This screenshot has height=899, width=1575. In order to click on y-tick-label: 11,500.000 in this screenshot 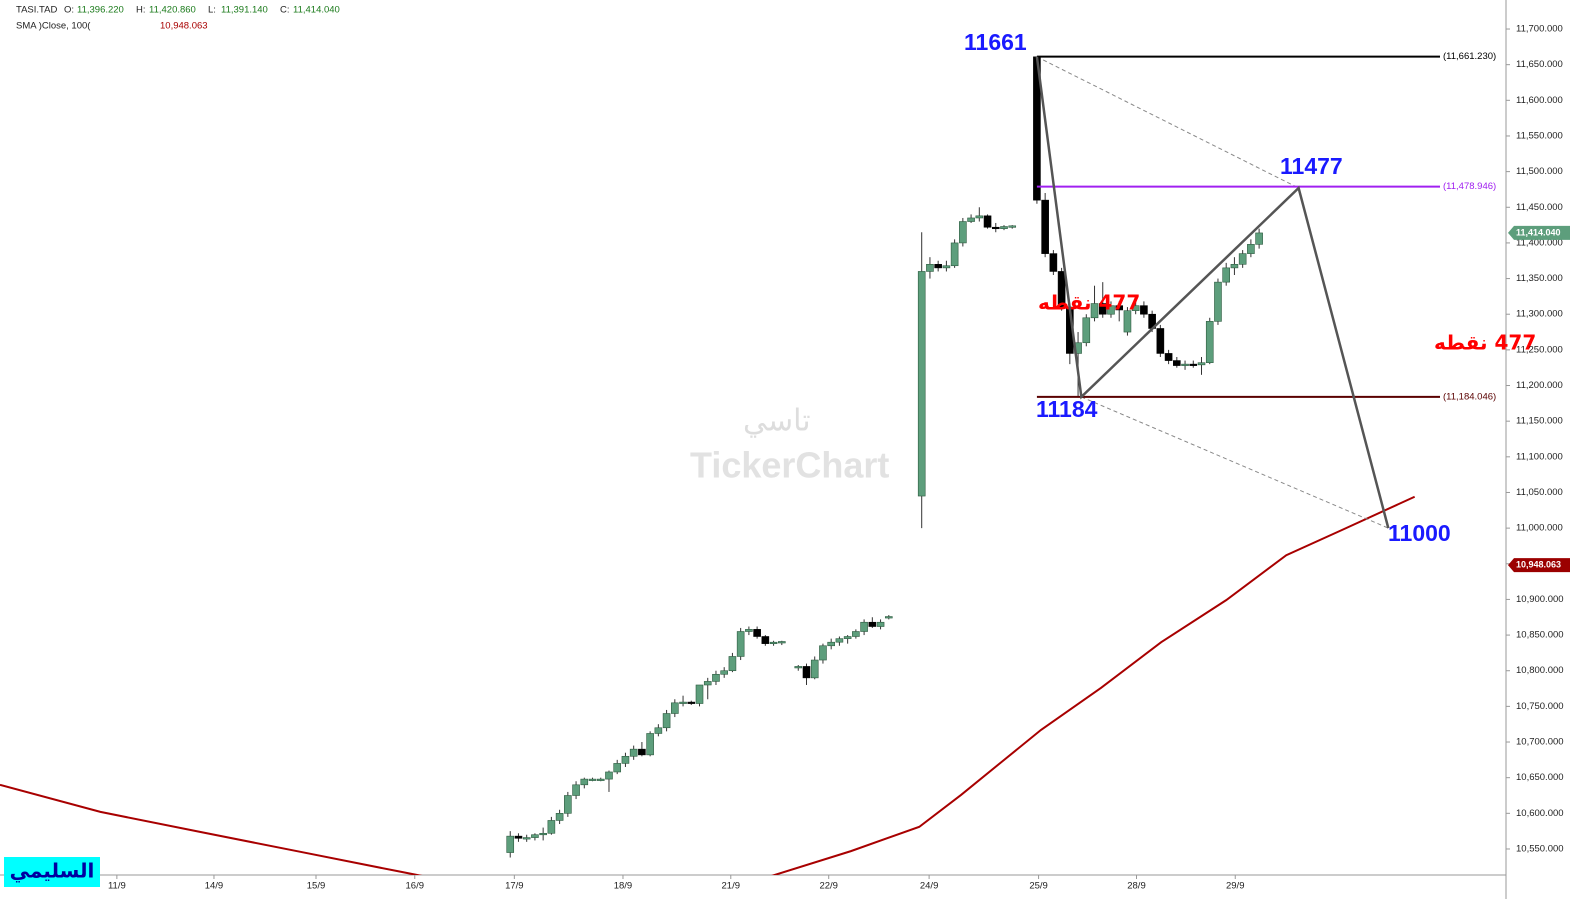, I will do `click(1539, 171)`.